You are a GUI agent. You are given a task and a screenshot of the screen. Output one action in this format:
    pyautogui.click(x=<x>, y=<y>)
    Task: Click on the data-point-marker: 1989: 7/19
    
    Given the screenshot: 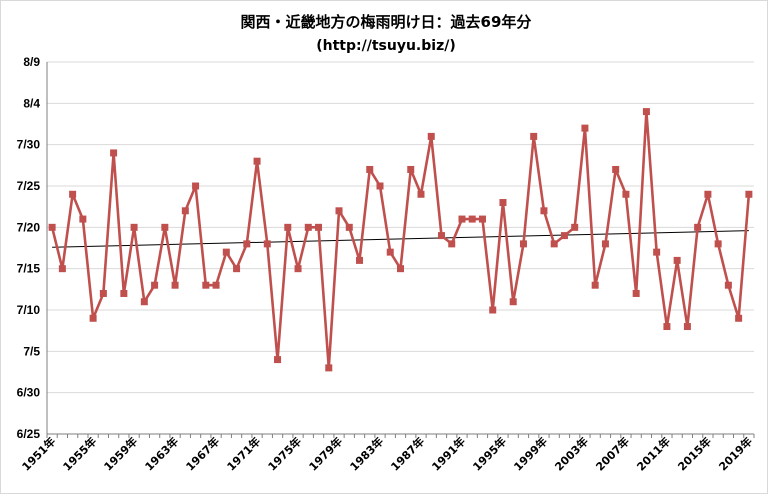 What is the action you would take?
    pyautogui.click(x=441, y=236)
    